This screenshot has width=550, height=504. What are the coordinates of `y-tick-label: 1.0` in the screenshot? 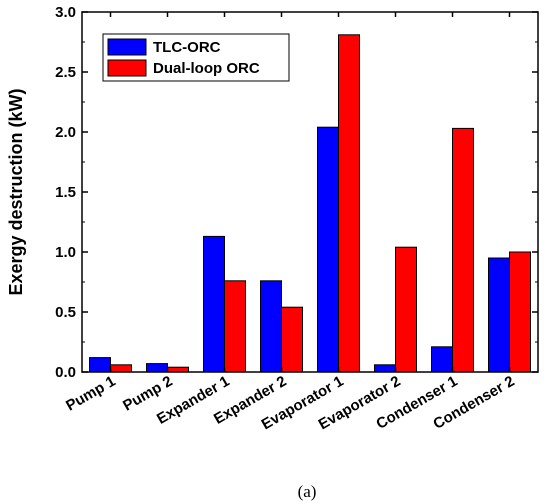 It's located at (65, 252).